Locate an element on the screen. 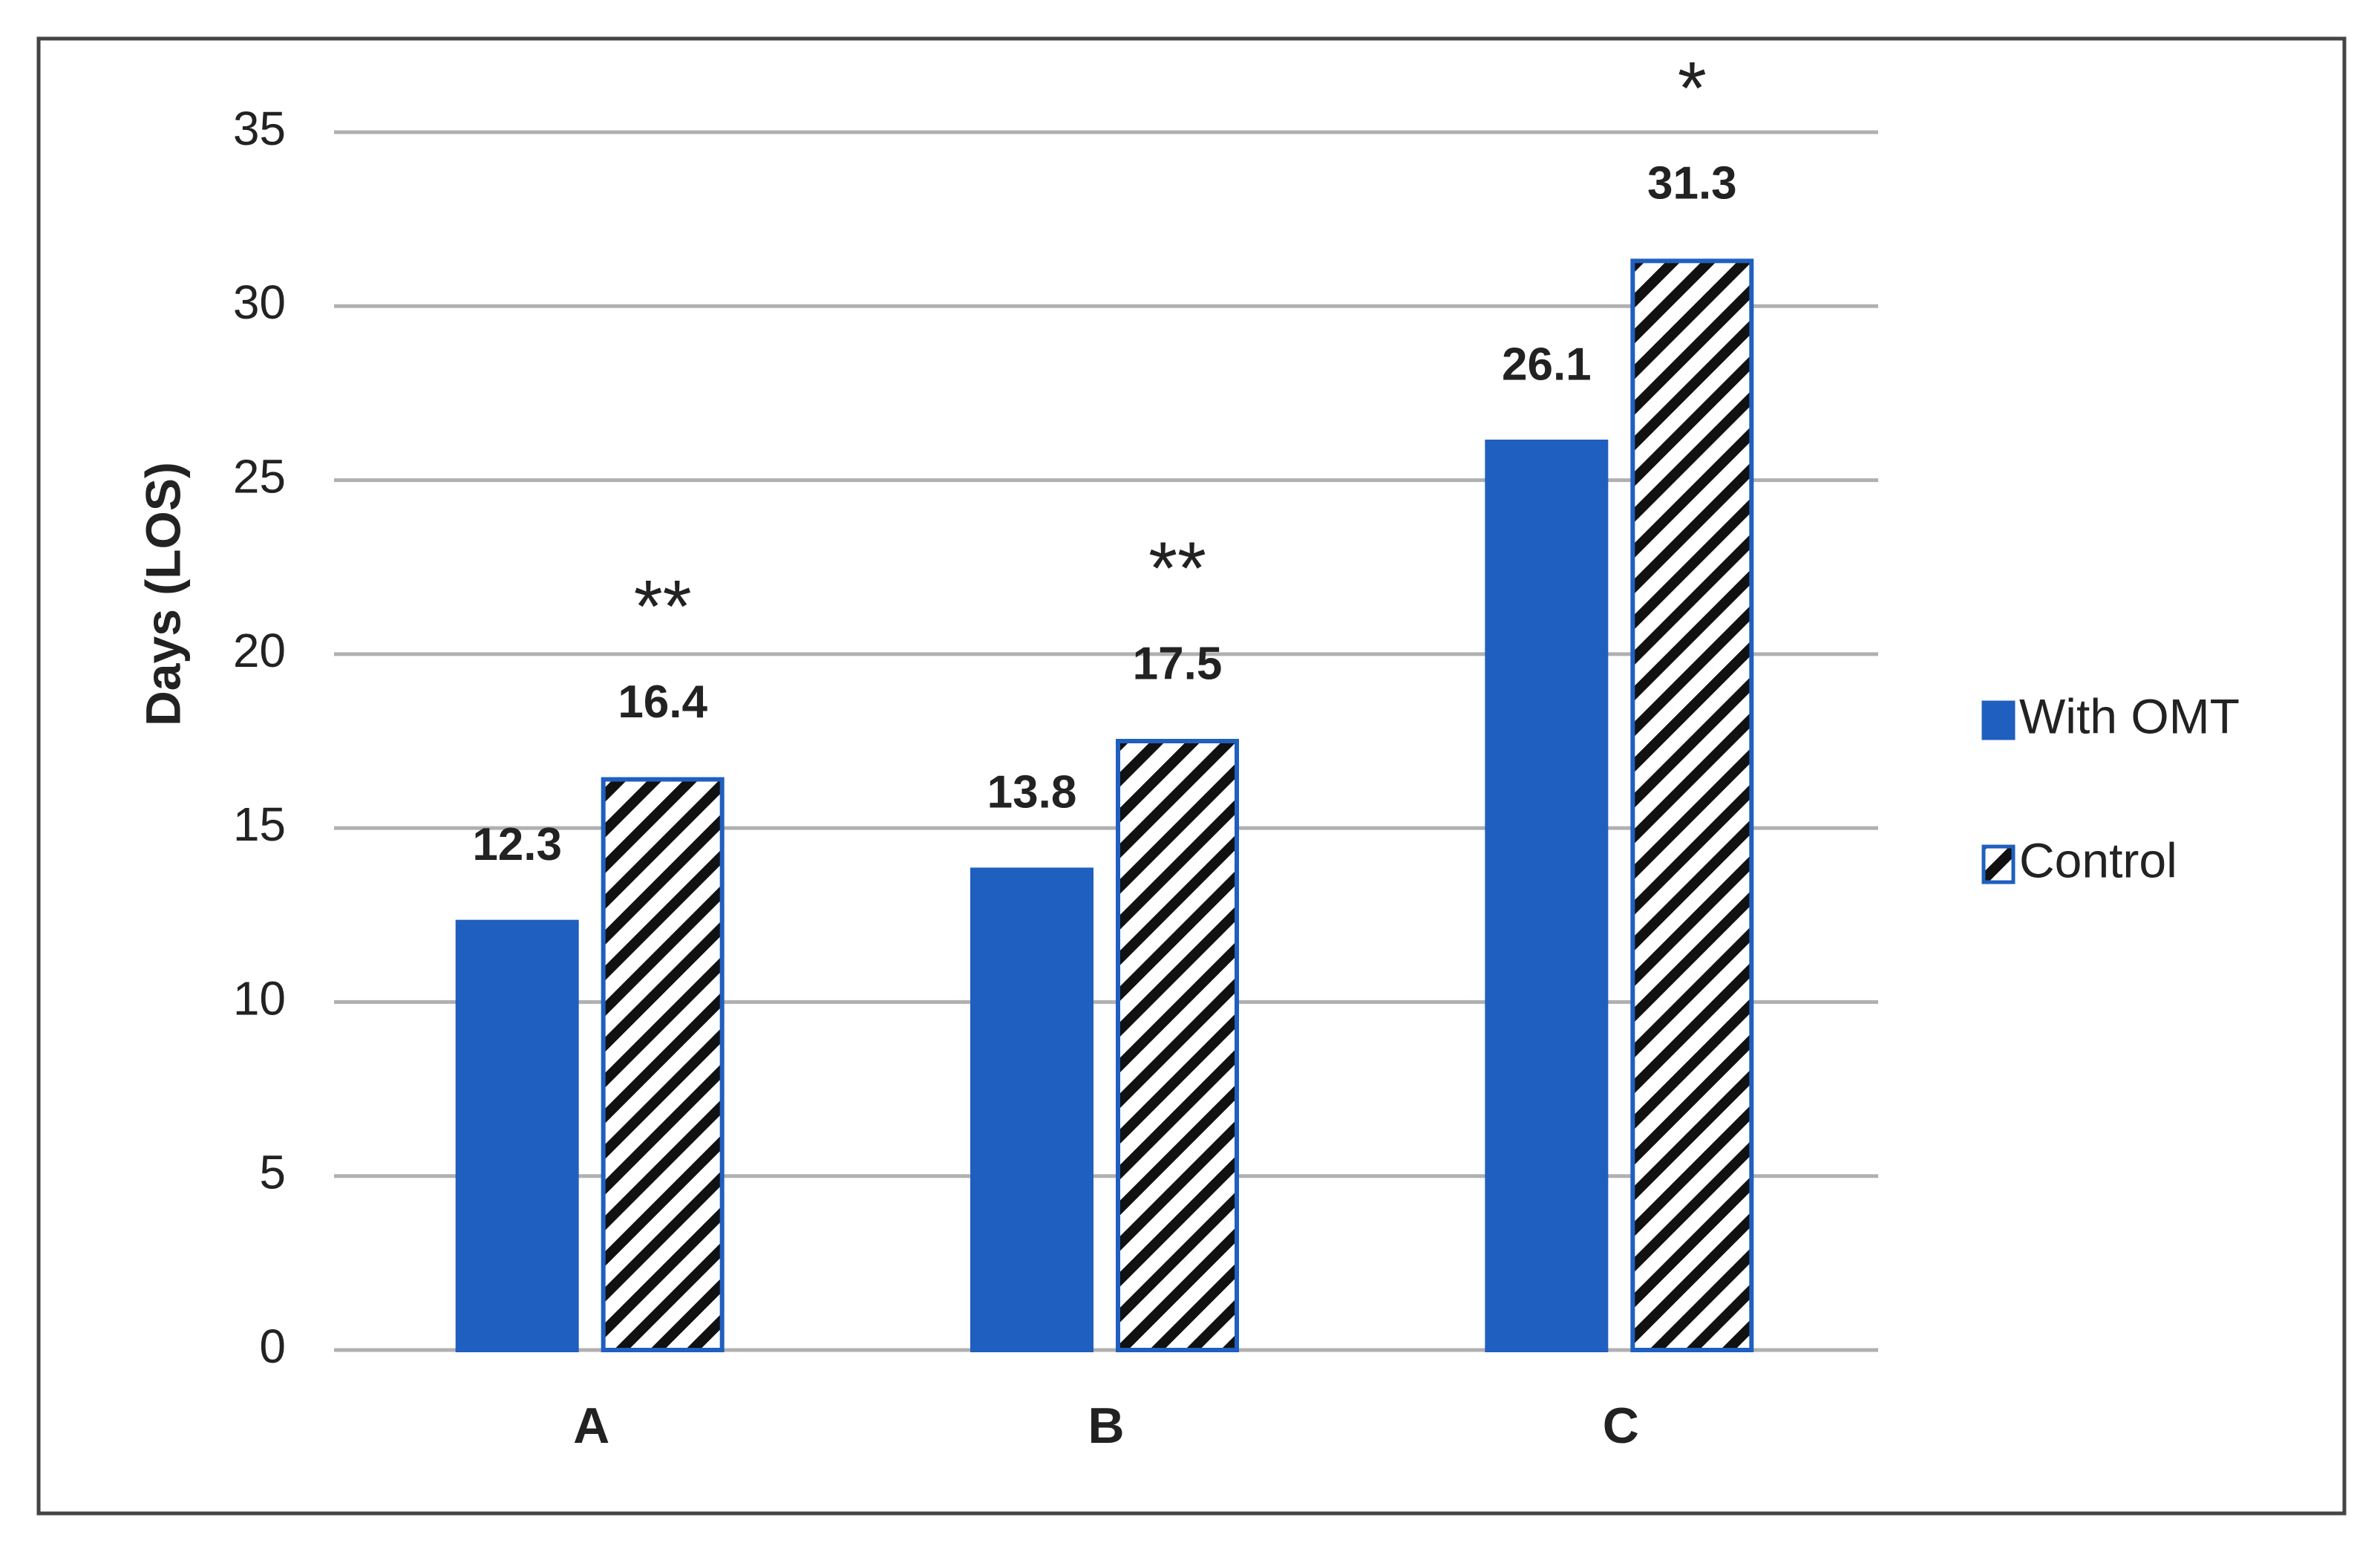 This screenshot has height=1552, width=2380. data-label: 26.1 is located at coordinates (1547, 364).